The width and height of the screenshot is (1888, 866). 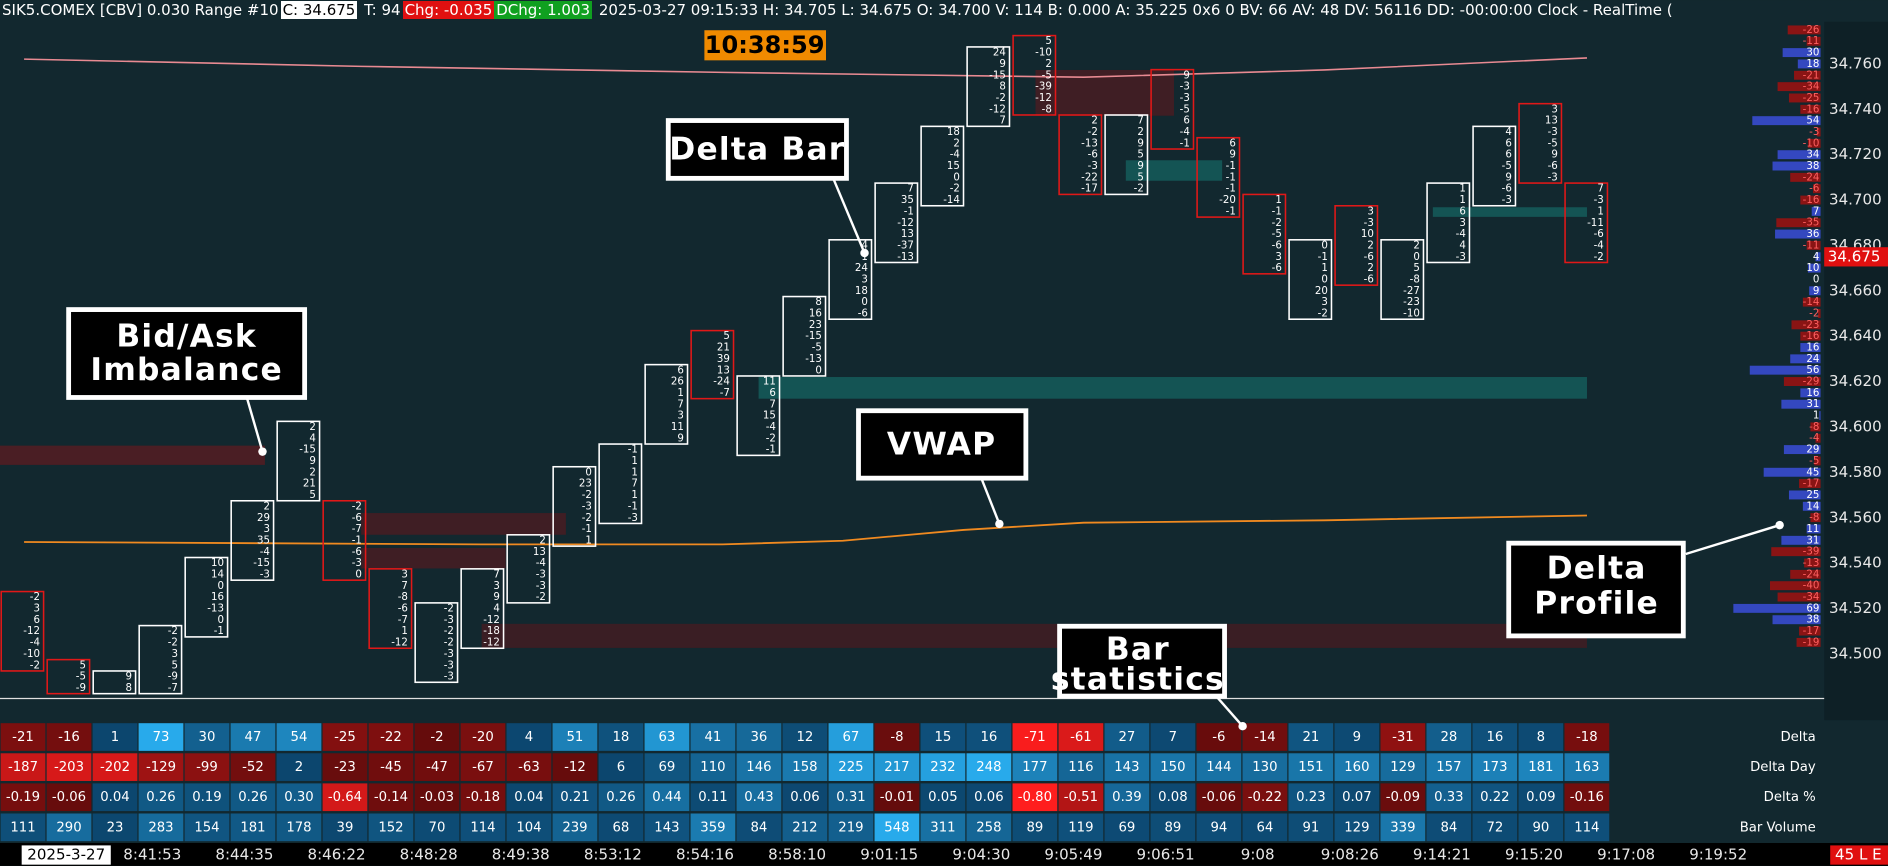 What do you see at coordinates (1229, 711) in the screenshot?
I see `pointer` at bounding box center [1229, 711].